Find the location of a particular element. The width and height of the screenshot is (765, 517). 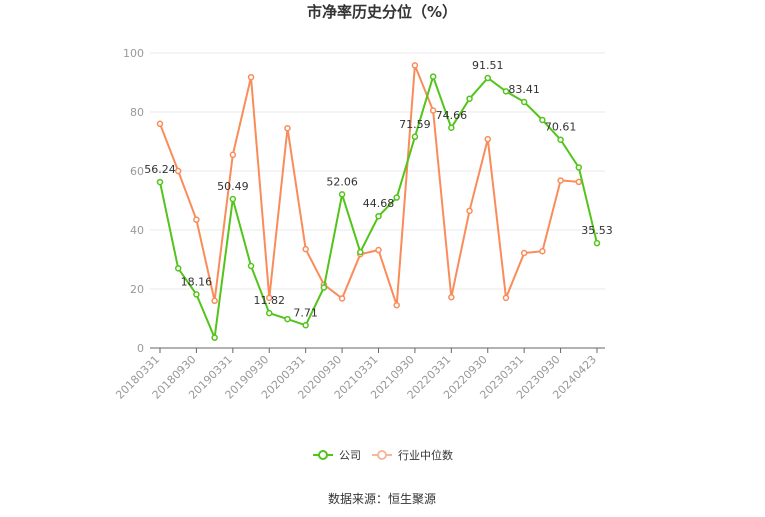

data-label-50.49: 50.49 is located at coordinates (233, 186).